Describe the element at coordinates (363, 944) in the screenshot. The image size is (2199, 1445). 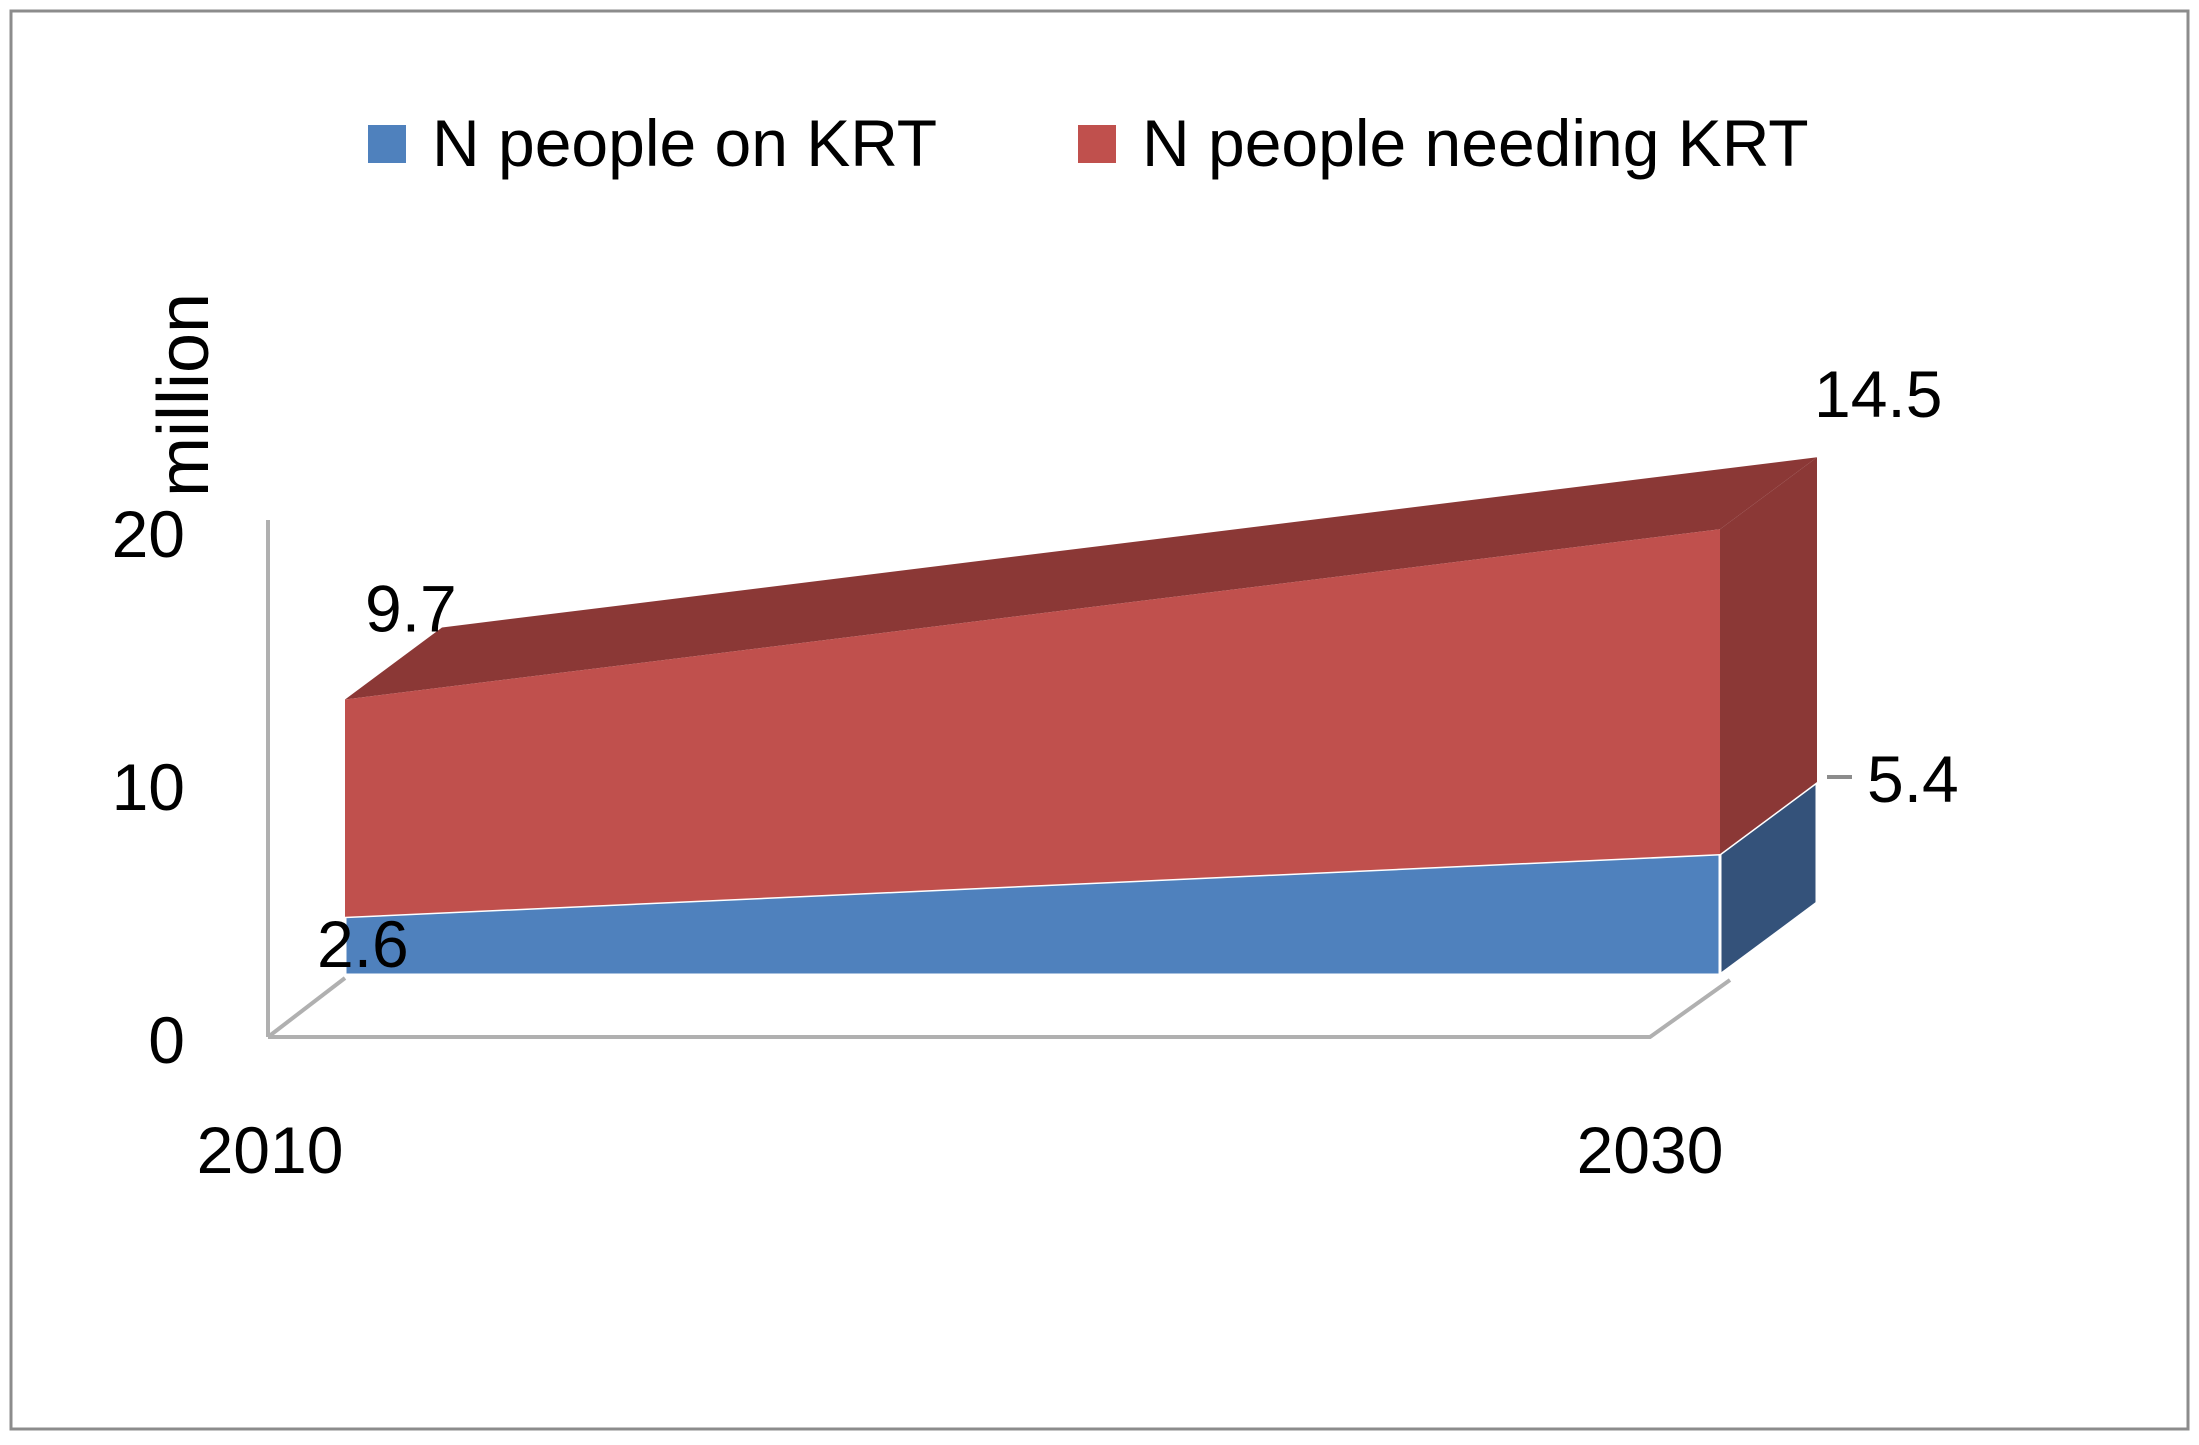
I see `data-label-2-6: 2.6` at that location.